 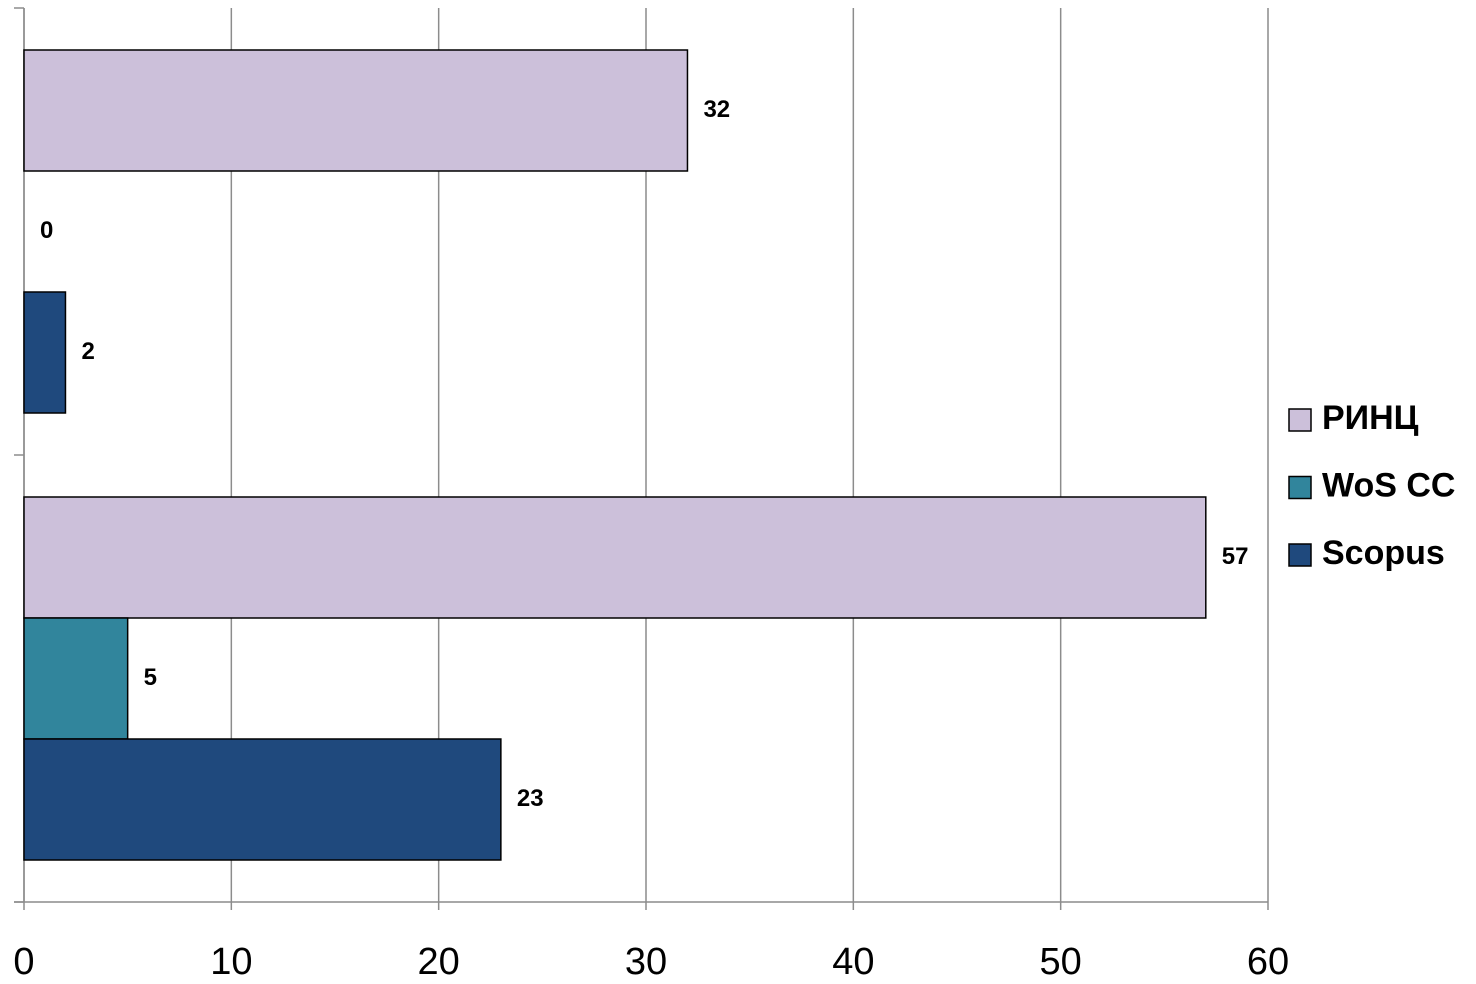 I want to click on x-tick-label: 30, so click(x=646, y=962).